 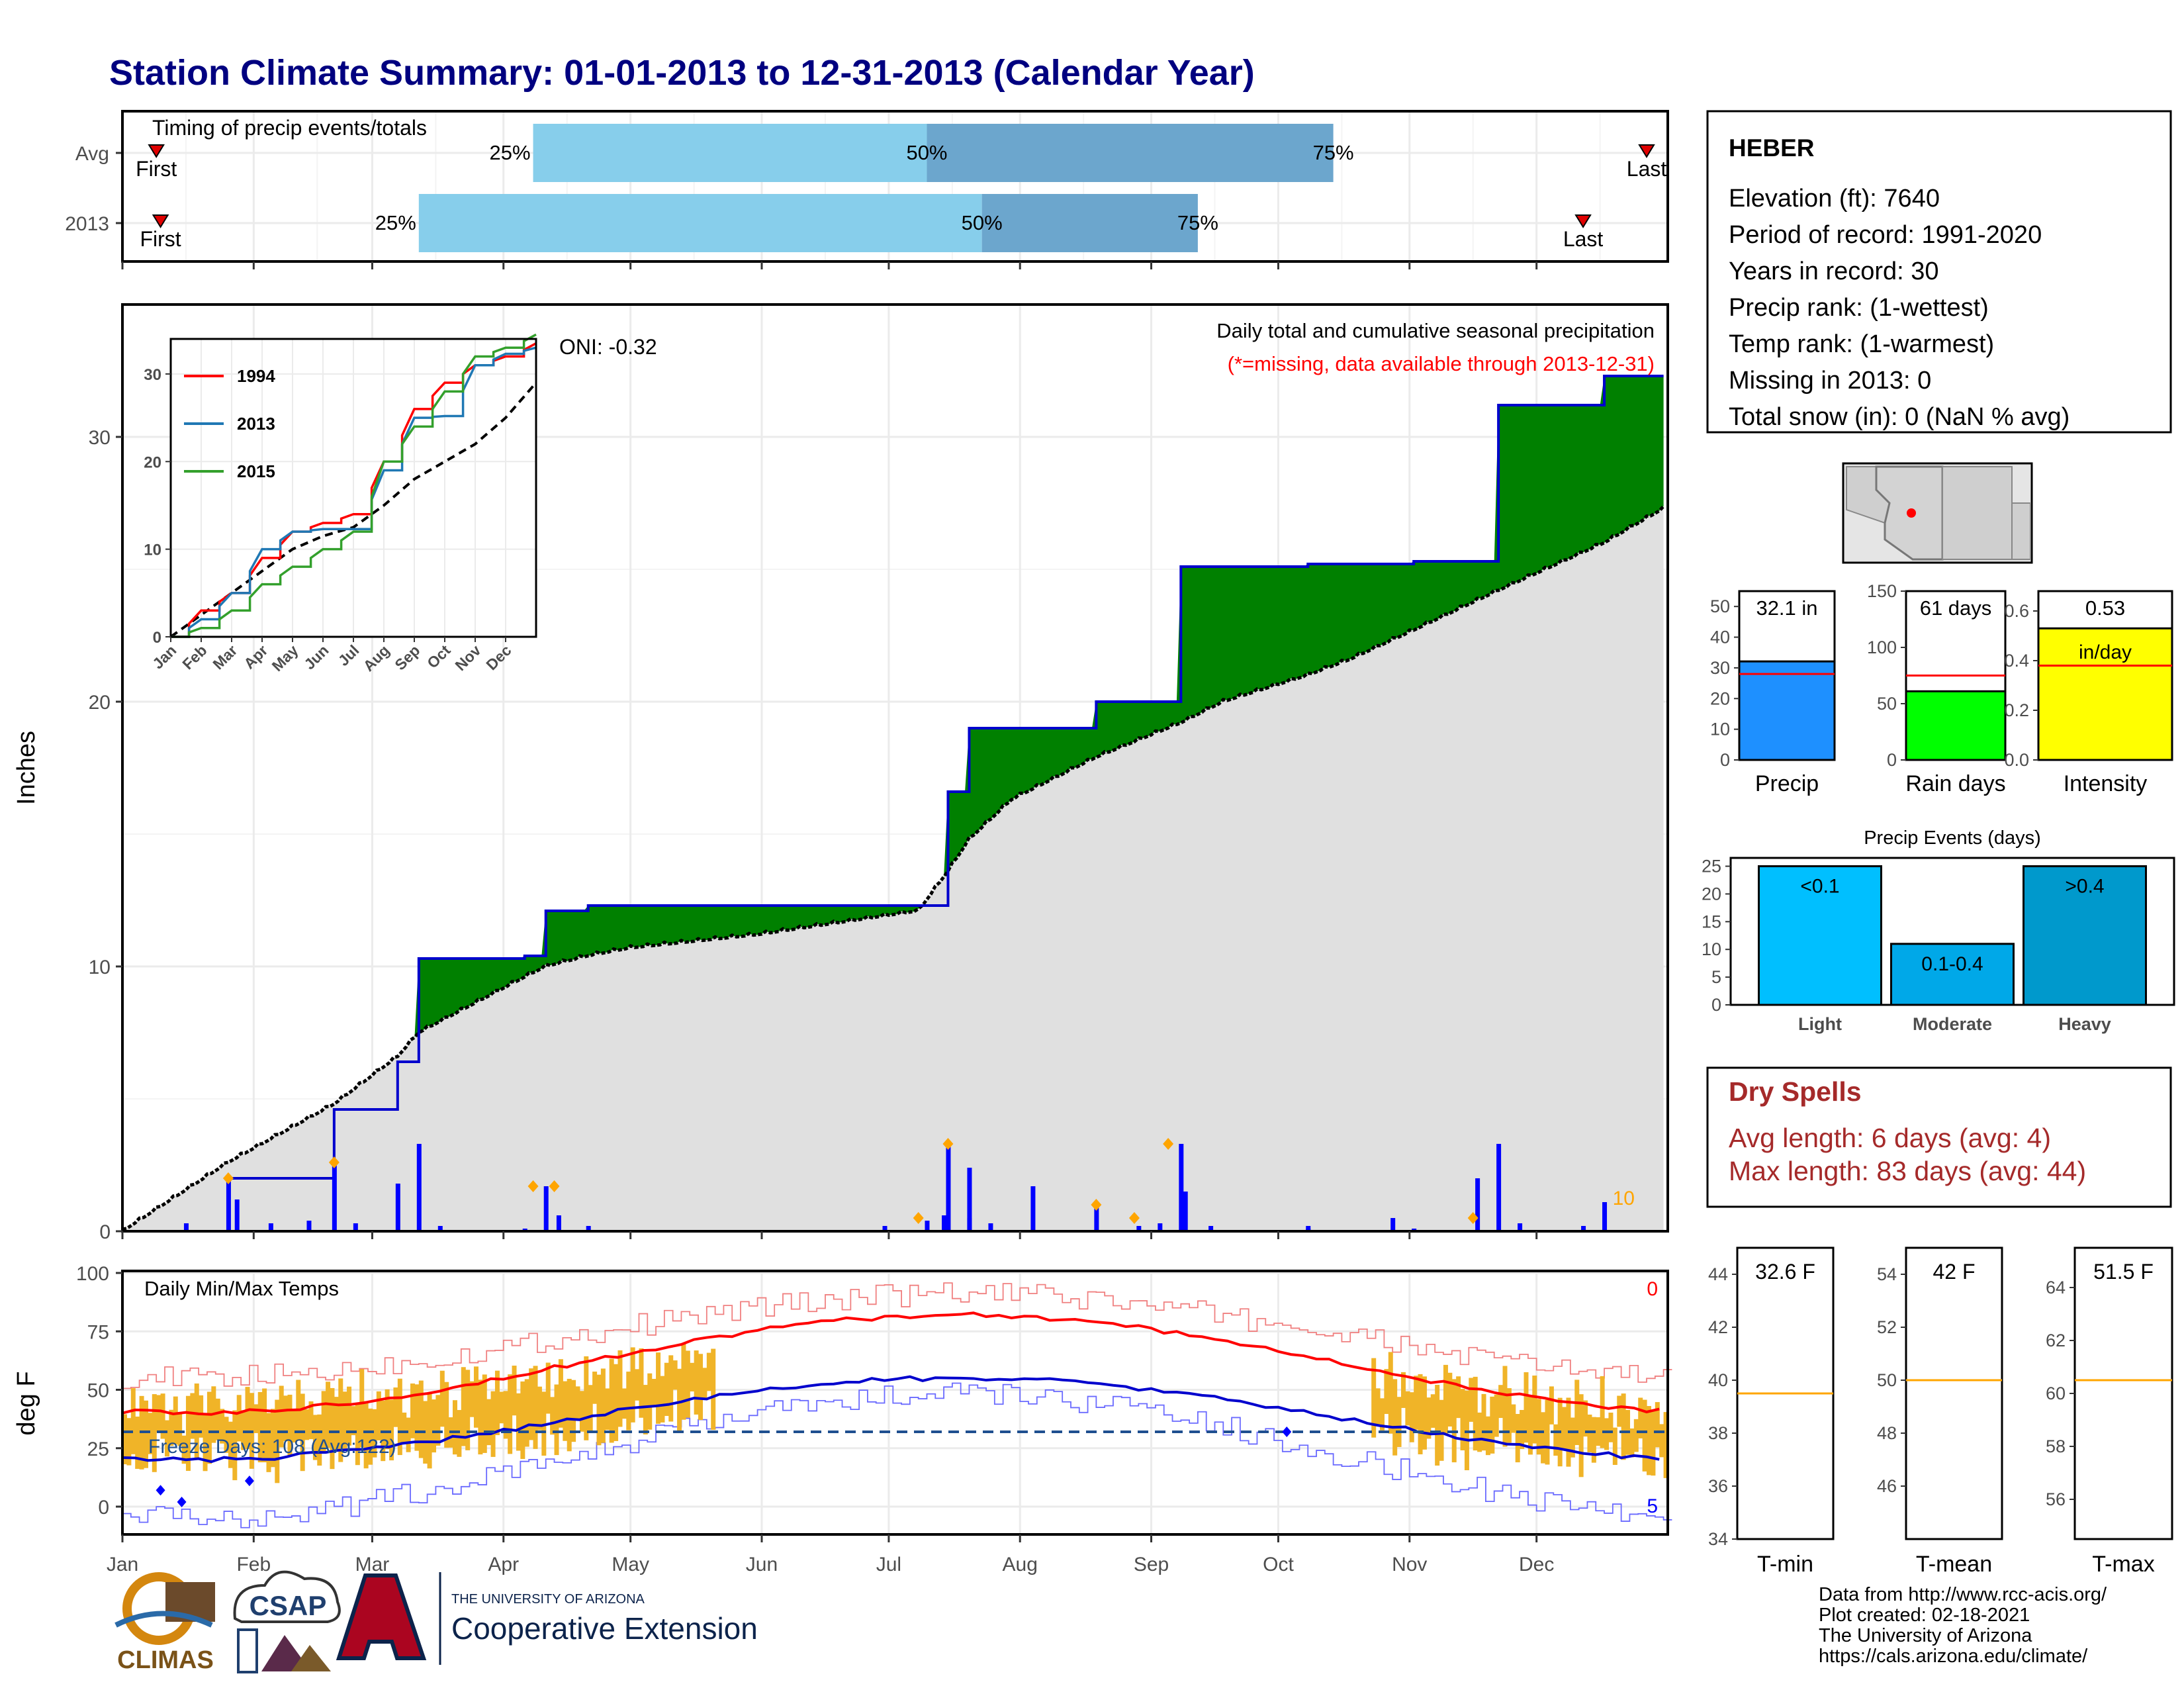 What do you see at coordinates (157, 638) in the screenshot?
I see `inset-ytick-label: 0` at bounding box center [157, 638].